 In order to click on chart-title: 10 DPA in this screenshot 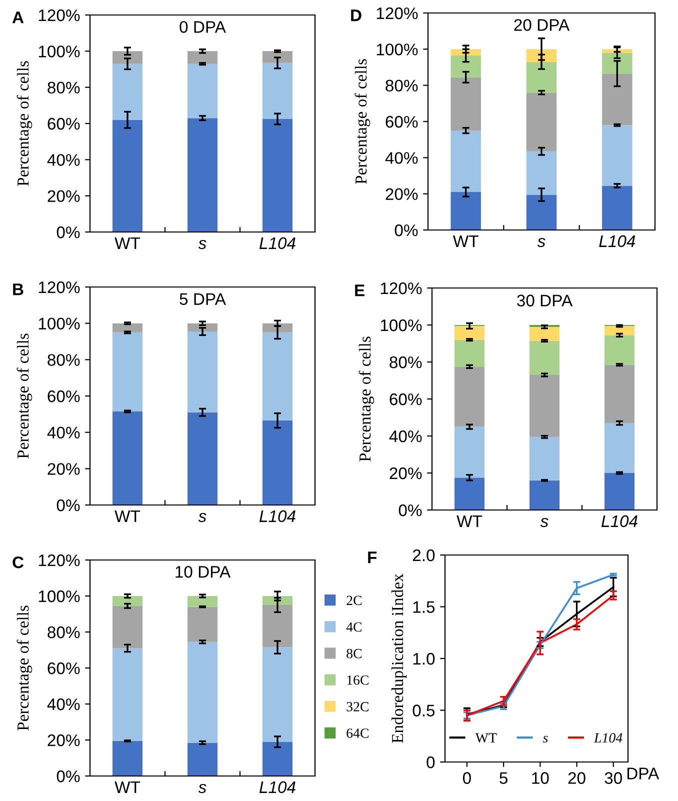, I will do `click(203, 572)`.